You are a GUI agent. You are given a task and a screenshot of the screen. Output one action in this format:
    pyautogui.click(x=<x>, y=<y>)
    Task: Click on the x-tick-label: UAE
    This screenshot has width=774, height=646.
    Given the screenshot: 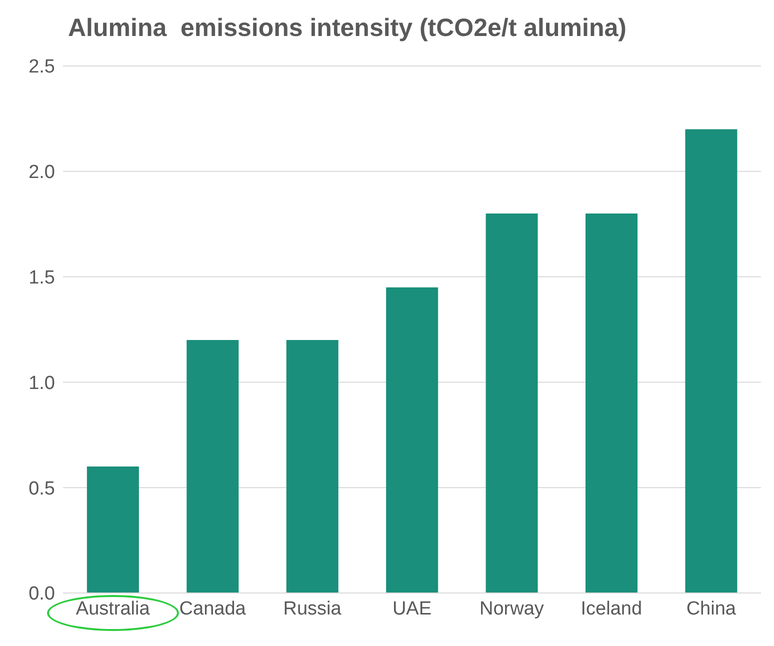 What is the action you would take?
    pyautogui.click(x=412, y=609)
    